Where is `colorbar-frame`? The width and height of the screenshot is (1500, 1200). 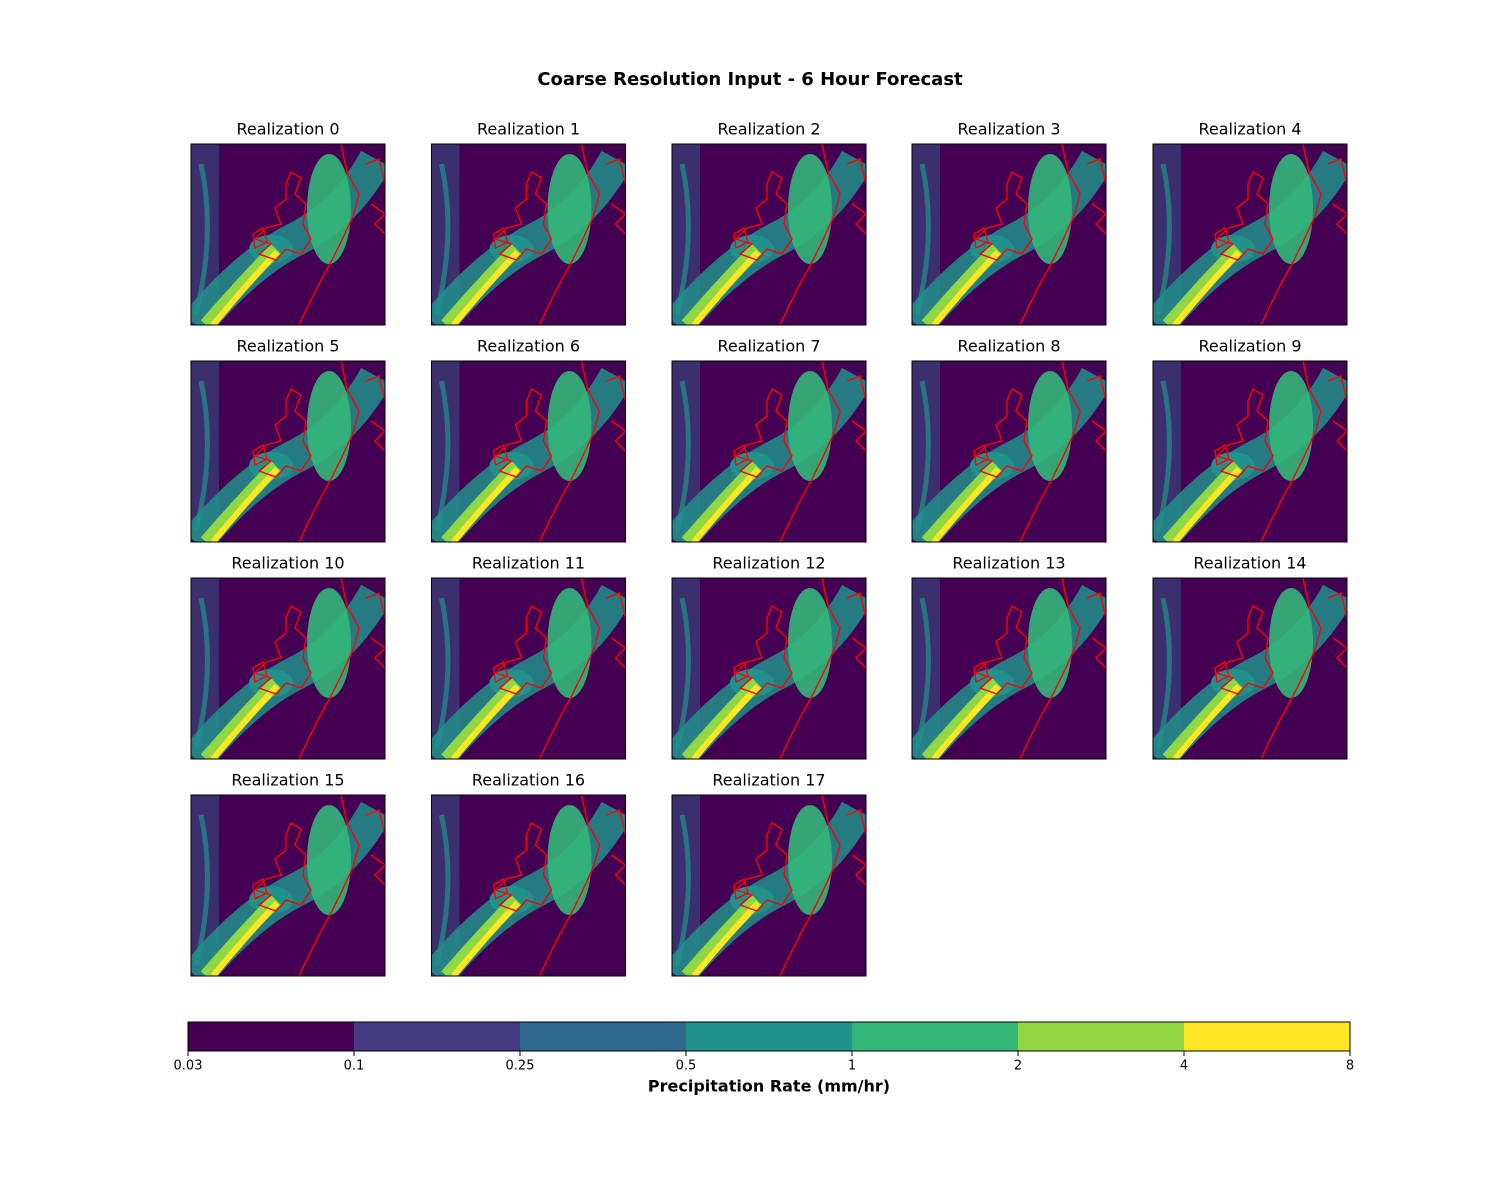 colorbar-frame is located at coordinates (769, 1036).